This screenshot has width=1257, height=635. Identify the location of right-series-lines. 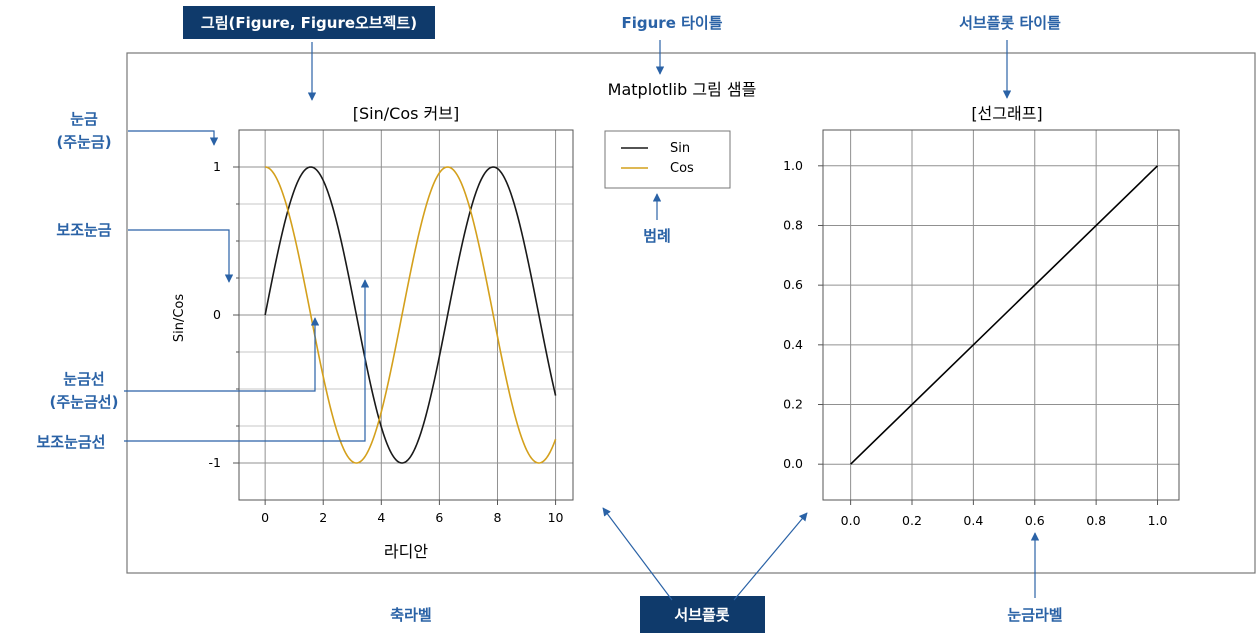
(1004, 315).